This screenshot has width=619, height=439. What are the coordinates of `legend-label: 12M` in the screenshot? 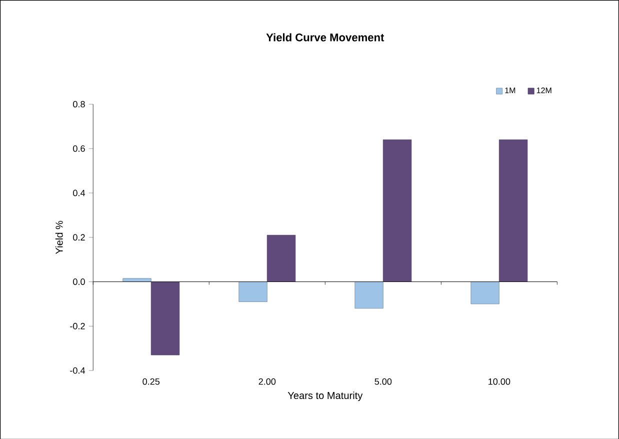 It's located at (544, 90).